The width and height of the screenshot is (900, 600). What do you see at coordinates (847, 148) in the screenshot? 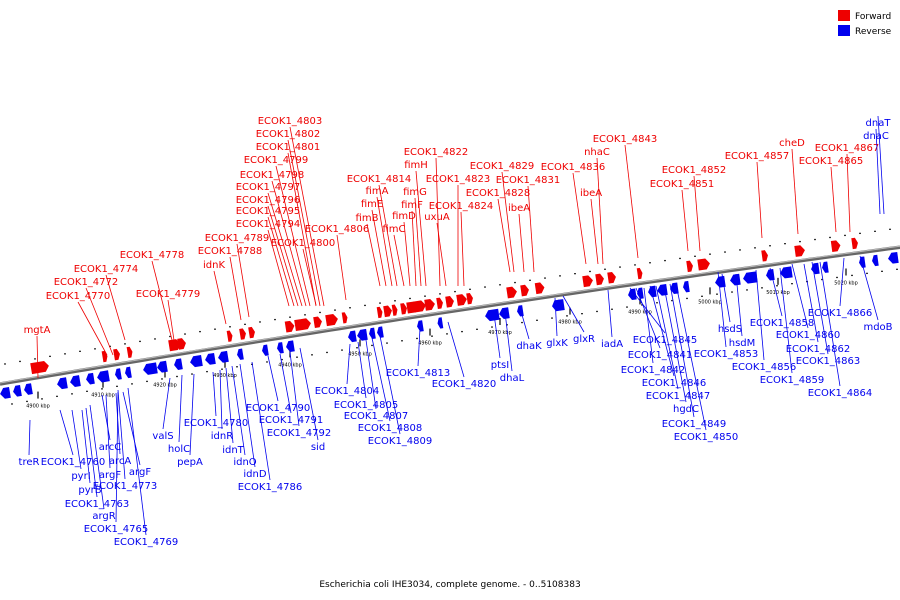
I see `forward-gene-label: ECOK1_4867` at bounding box center [847, 148].